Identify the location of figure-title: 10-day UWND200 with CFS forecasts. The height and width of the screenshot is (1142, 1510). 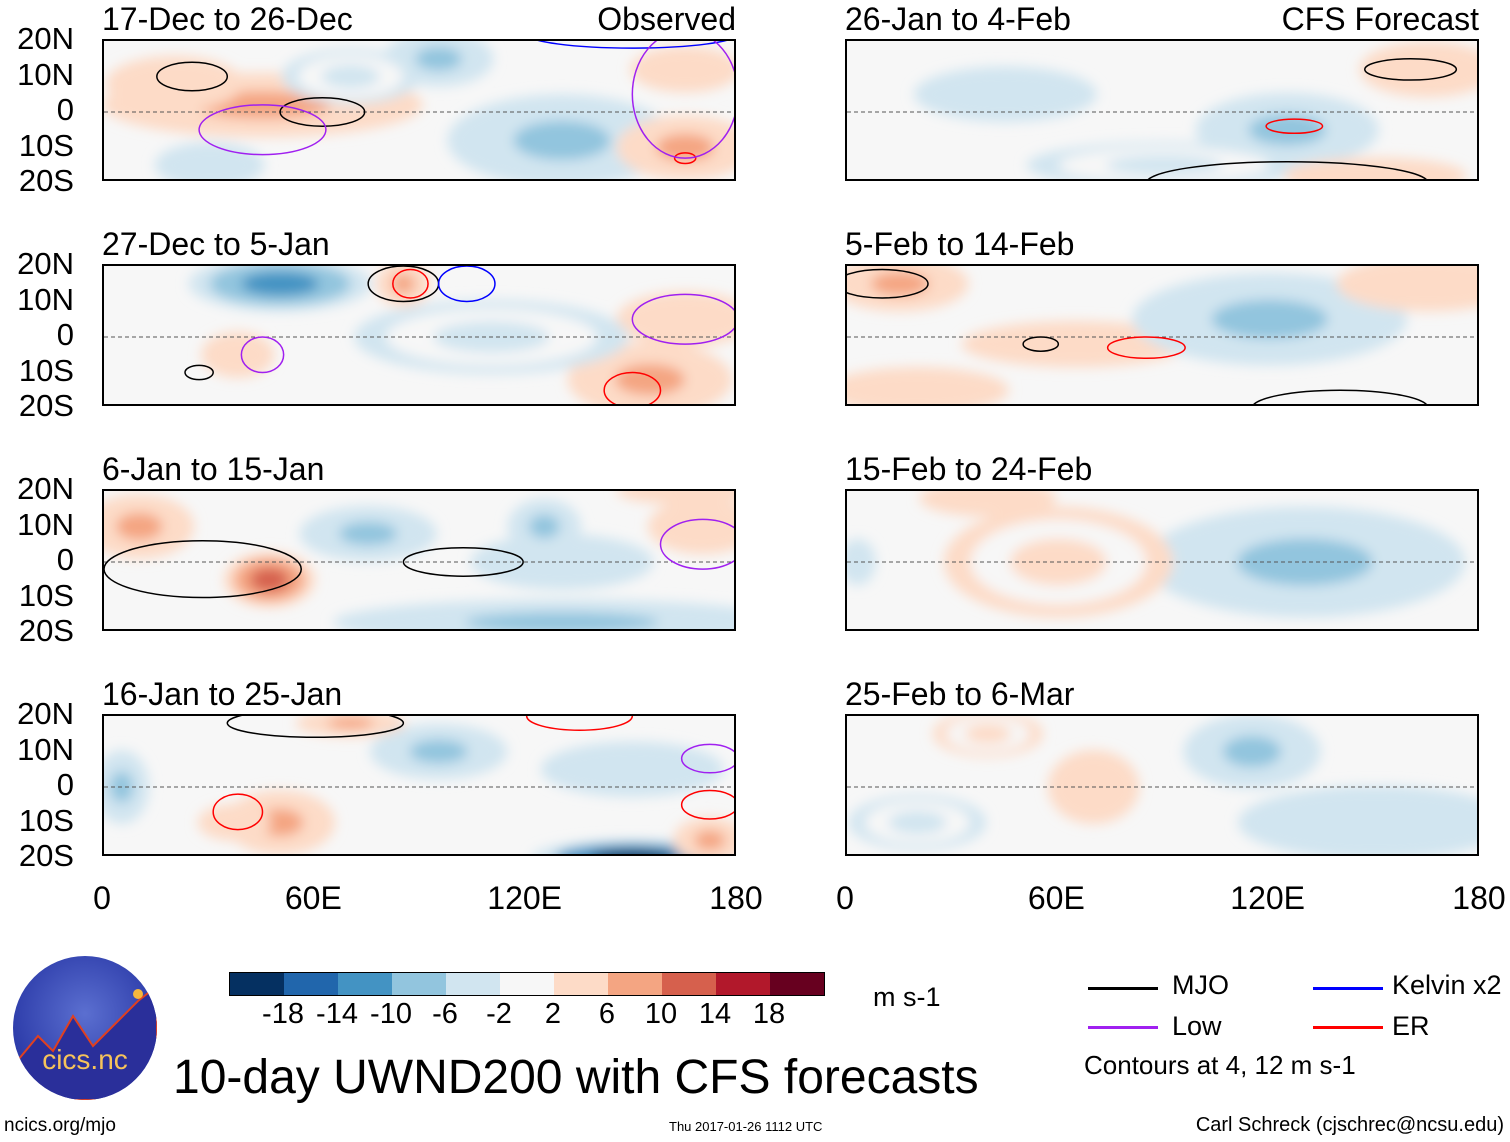
(576, 1077).